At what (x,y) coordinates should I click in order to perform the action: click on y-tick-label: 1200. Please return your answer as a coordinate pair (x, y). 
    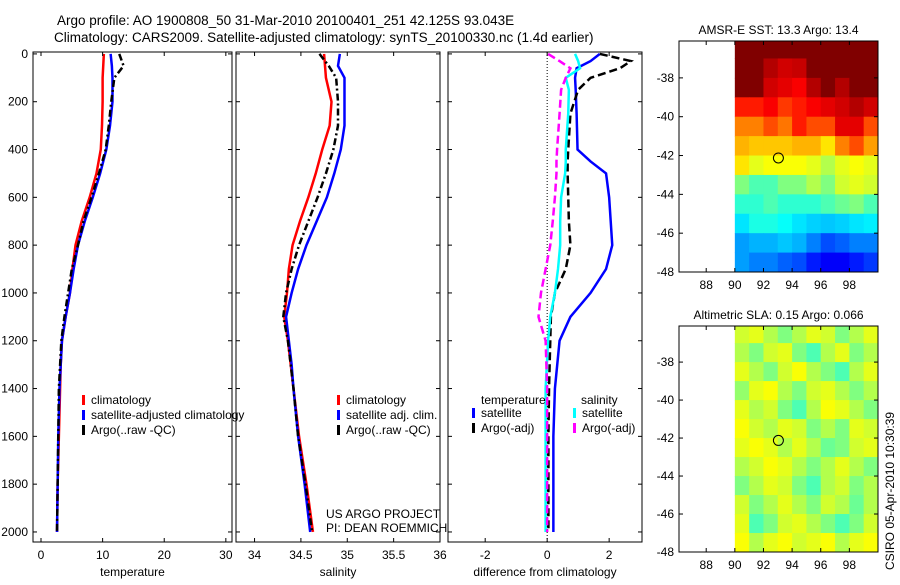
    Looking at the image, I should click on (14, 341).